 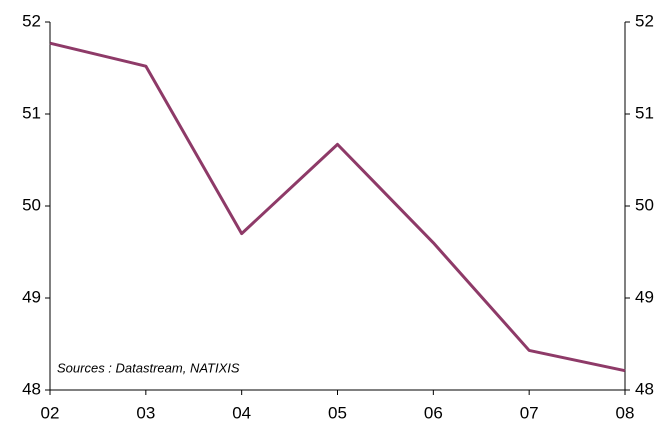 I want to click on y2-tick-label: 50, so click(x=644, y=204).